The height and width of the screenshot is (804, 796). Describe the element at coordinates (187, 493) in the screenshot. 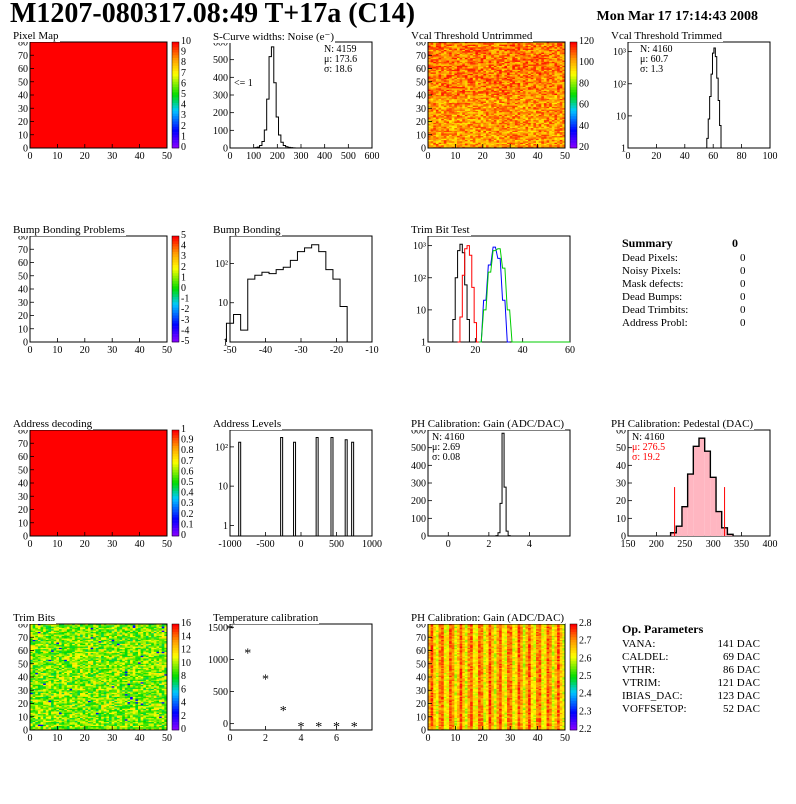

I see `colorbar-label: 0.4` at that location.